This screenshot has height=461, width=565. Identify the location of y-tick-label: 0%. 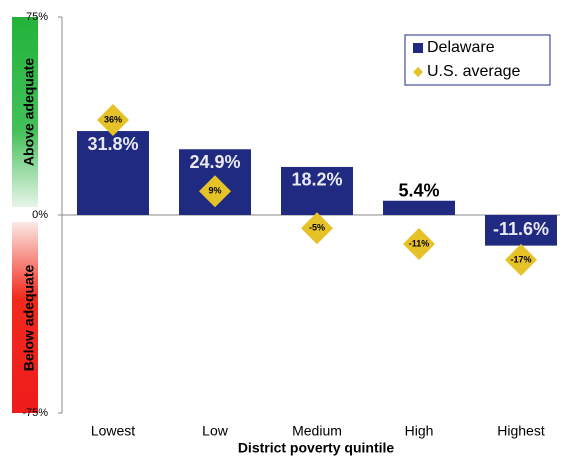
(40, 215).